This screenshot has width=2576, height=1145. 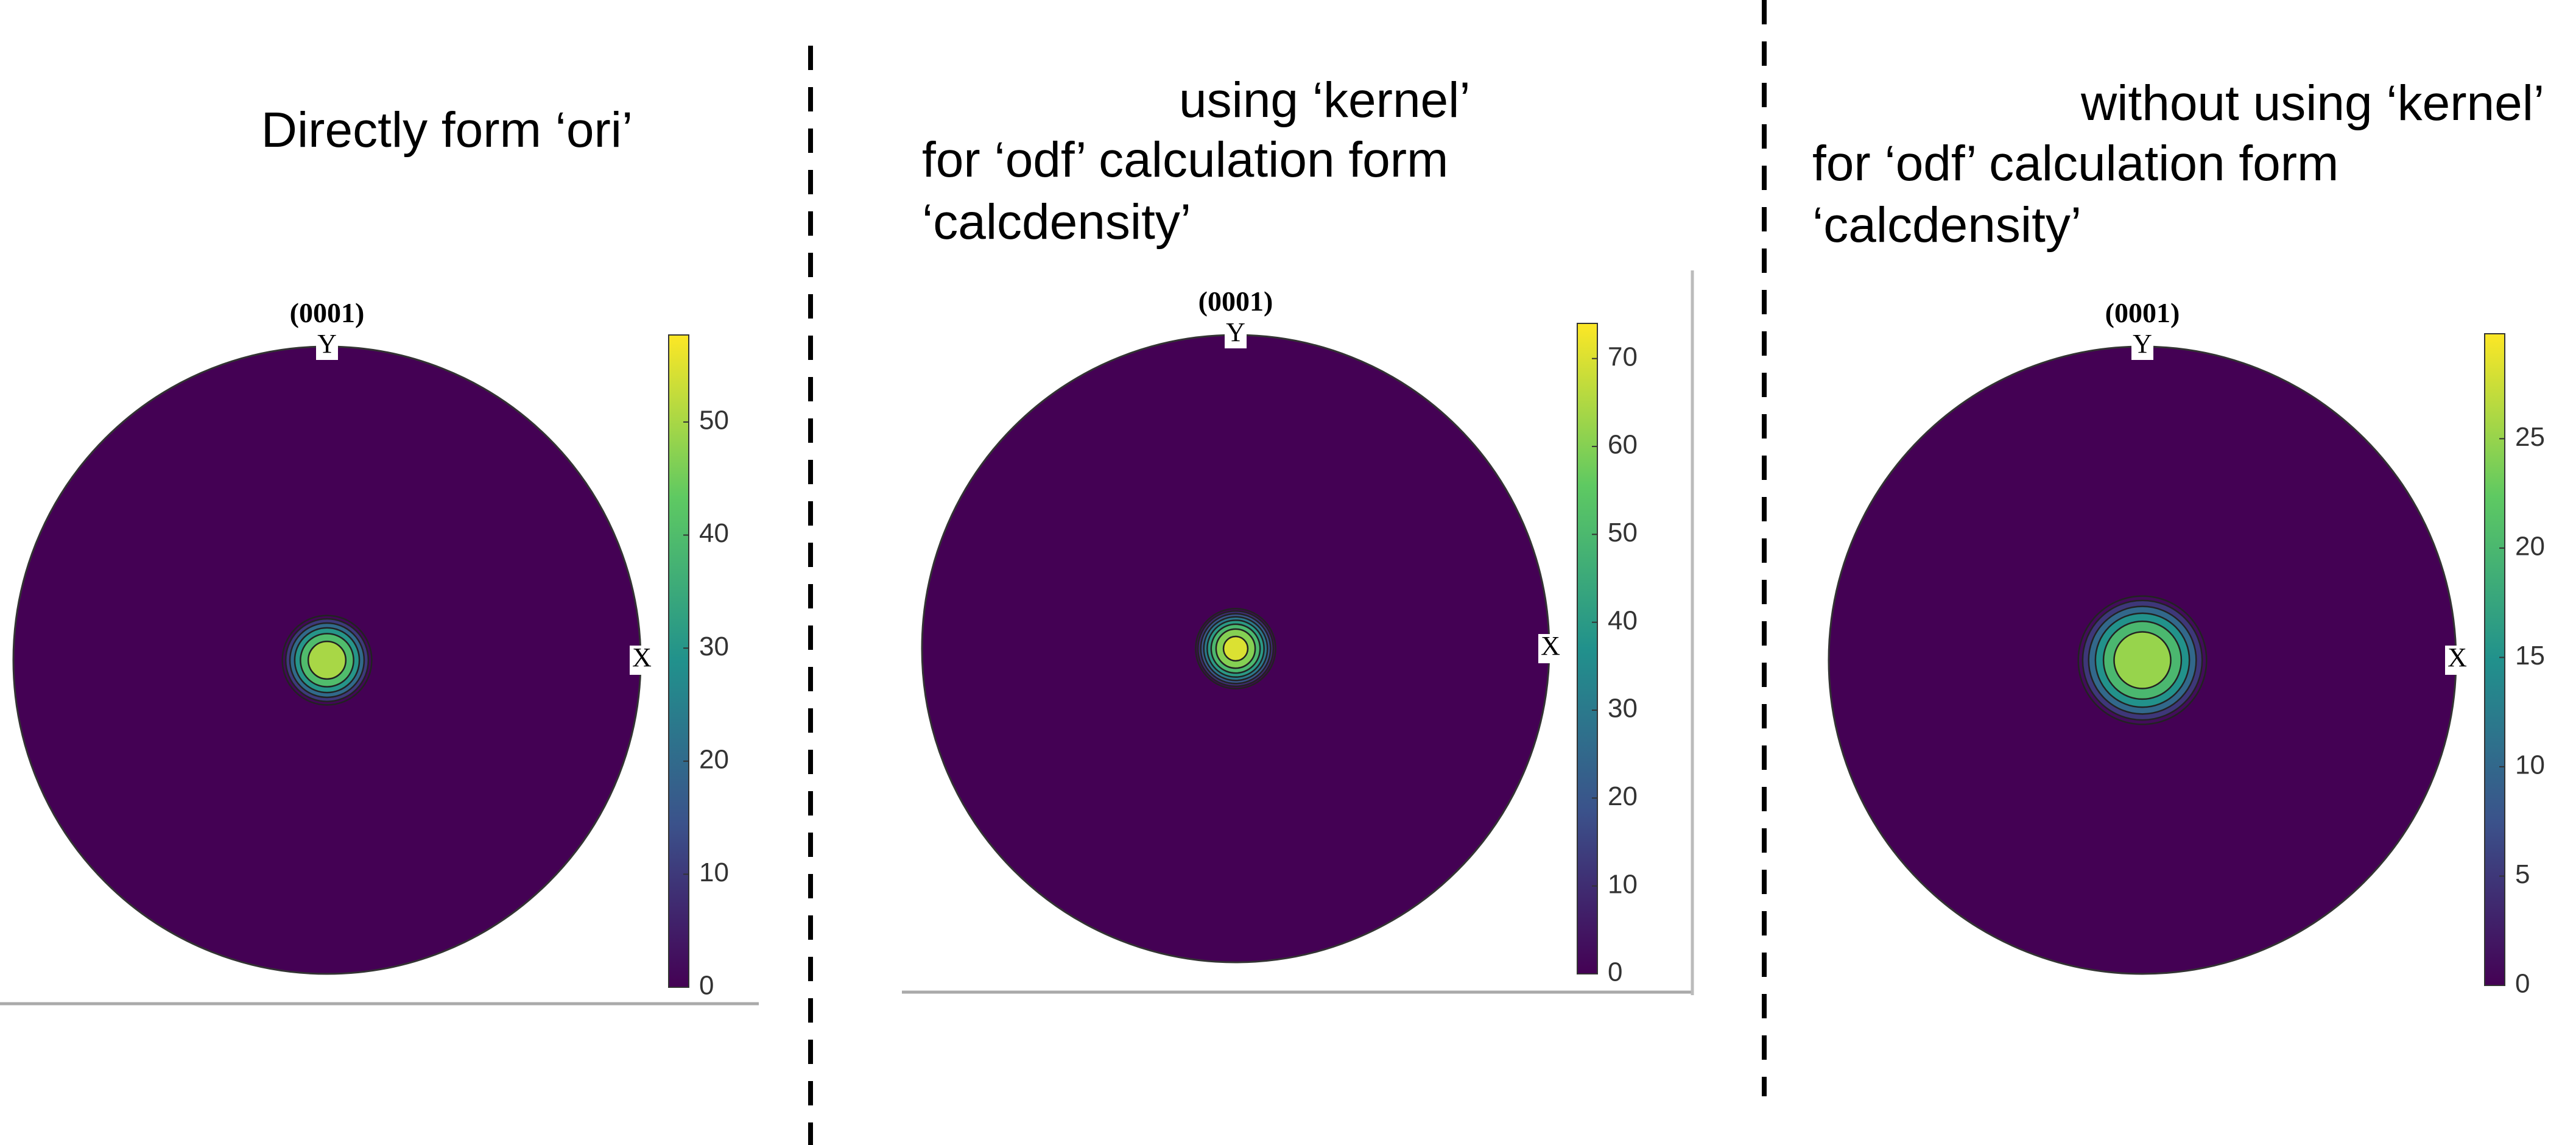 What do you see at coordinates (2312, 103) in the screenshot?
I see `chart-title: without using ‘kernel’` at bounding box center [2312, 103].